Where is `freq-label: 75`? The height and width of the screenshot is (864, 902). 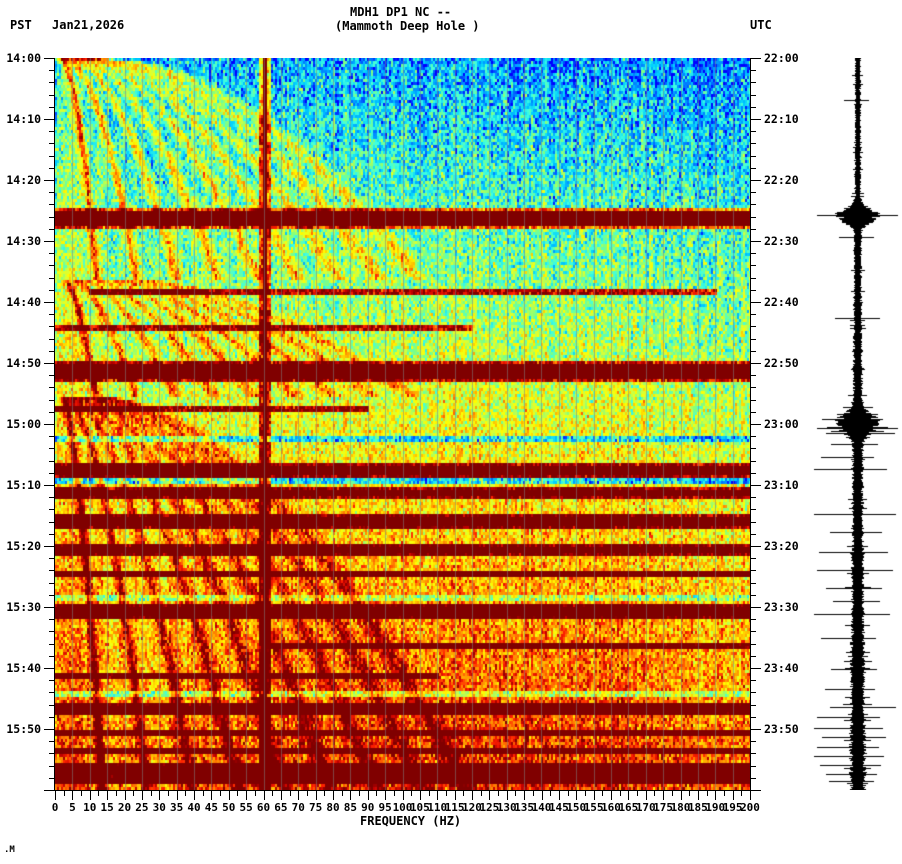 freq-label: 75 is located at coordinates (316, 807).